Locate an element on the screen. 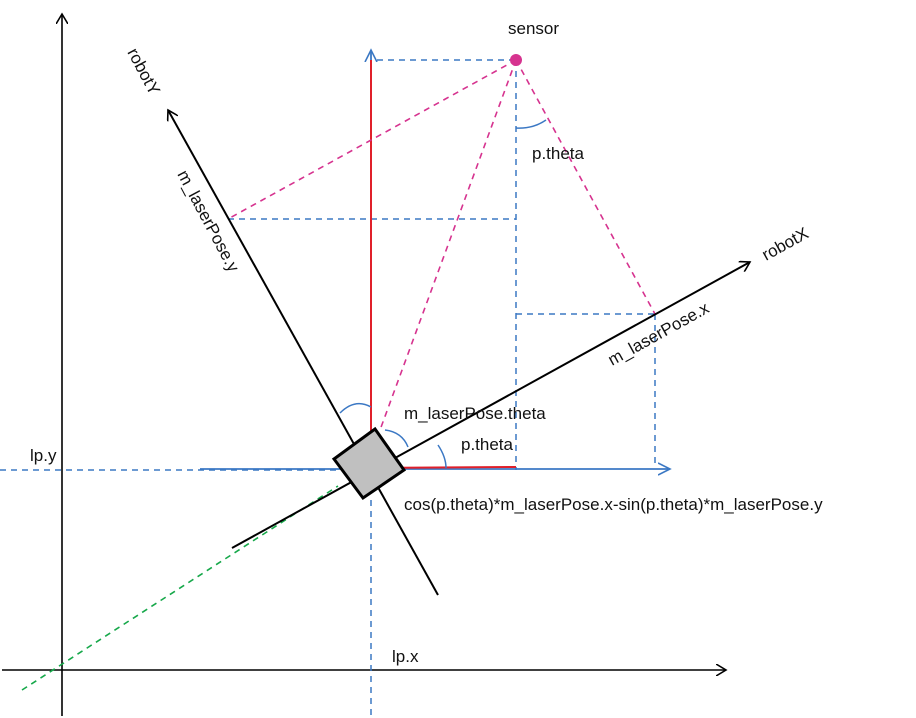  robot-y-label: robotY is located at coordinates (143, 71).